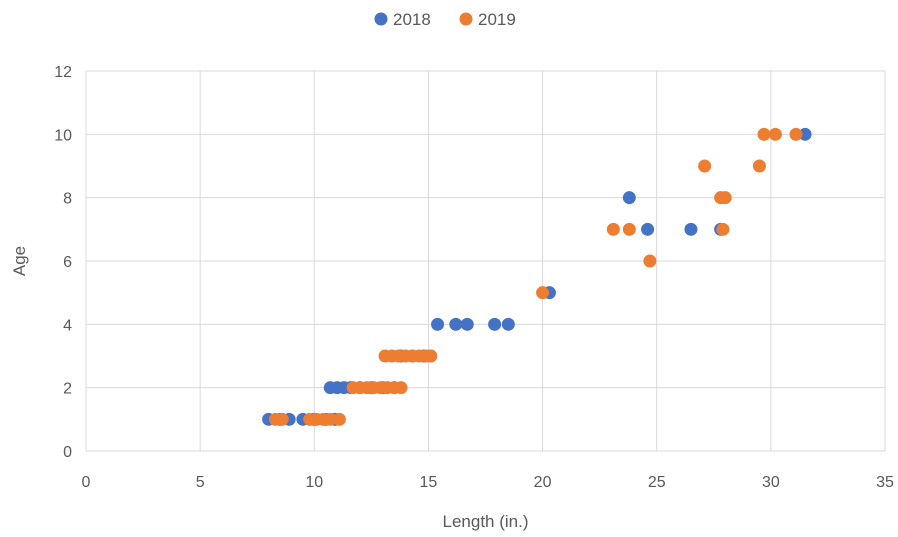 The image size is (898, 537). What do you see at coordinates (771, 482) in the screenshot?
I see `x-tick-label: 30` at bounding box center [771, 482].